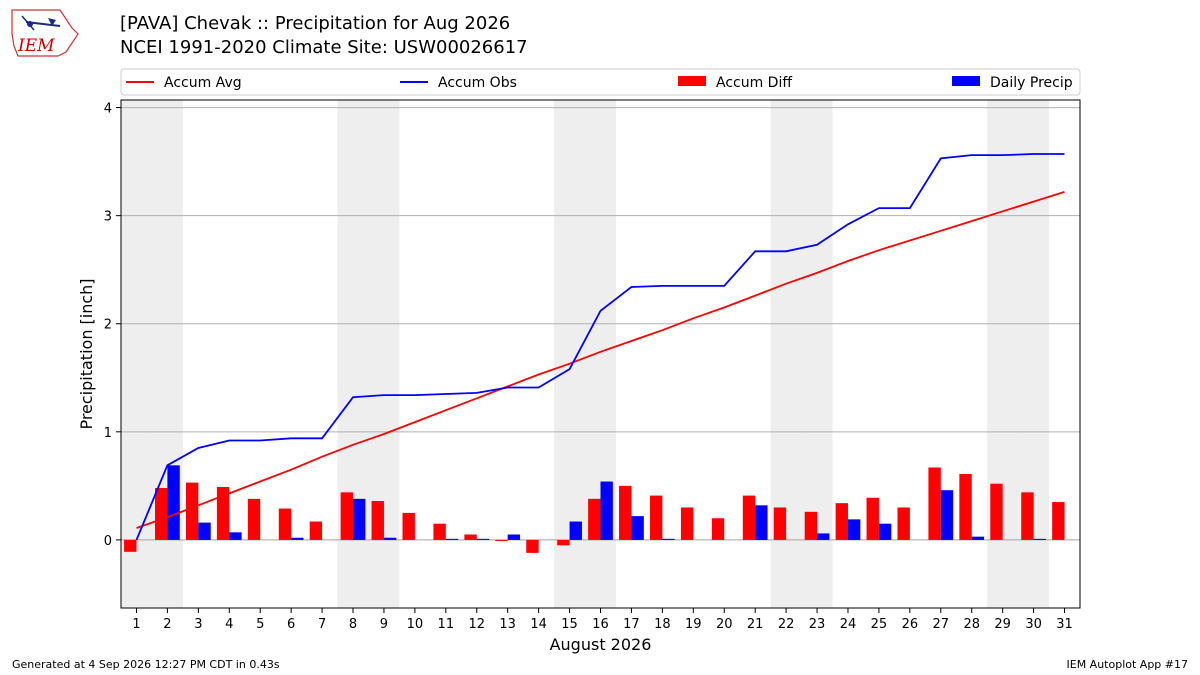  Describe the element at coordinates (692, 81) in the screenshot. I see `legend-swatch-accum-diff` at that location.